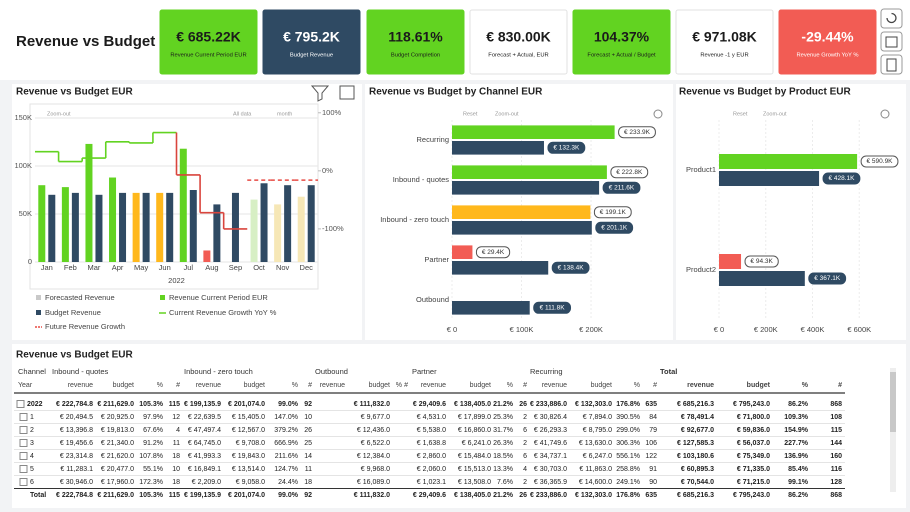 This screenshot has height=512, width=910. What do you see at coordinates (595, 482) in the screenshot?
I see `table-cell: € 14,600.0` at bounding box center [595, 482].